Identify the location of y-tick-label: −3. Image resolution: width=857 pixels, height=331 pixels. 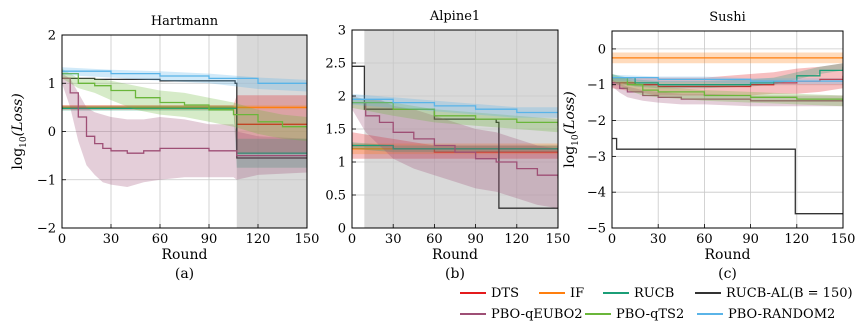
(596, 157).